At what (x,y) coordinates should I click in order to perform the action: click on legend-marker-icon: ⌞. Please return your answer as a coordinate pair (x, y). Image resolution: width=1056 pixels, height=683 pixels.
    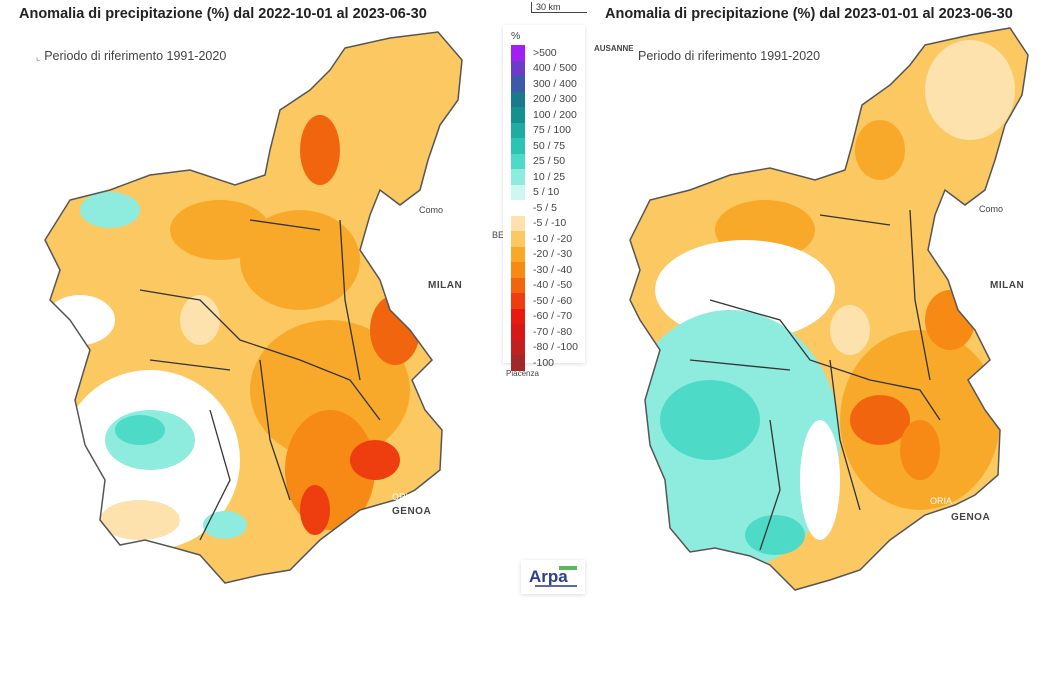
    Looking at the image, I should click on (38, 57).